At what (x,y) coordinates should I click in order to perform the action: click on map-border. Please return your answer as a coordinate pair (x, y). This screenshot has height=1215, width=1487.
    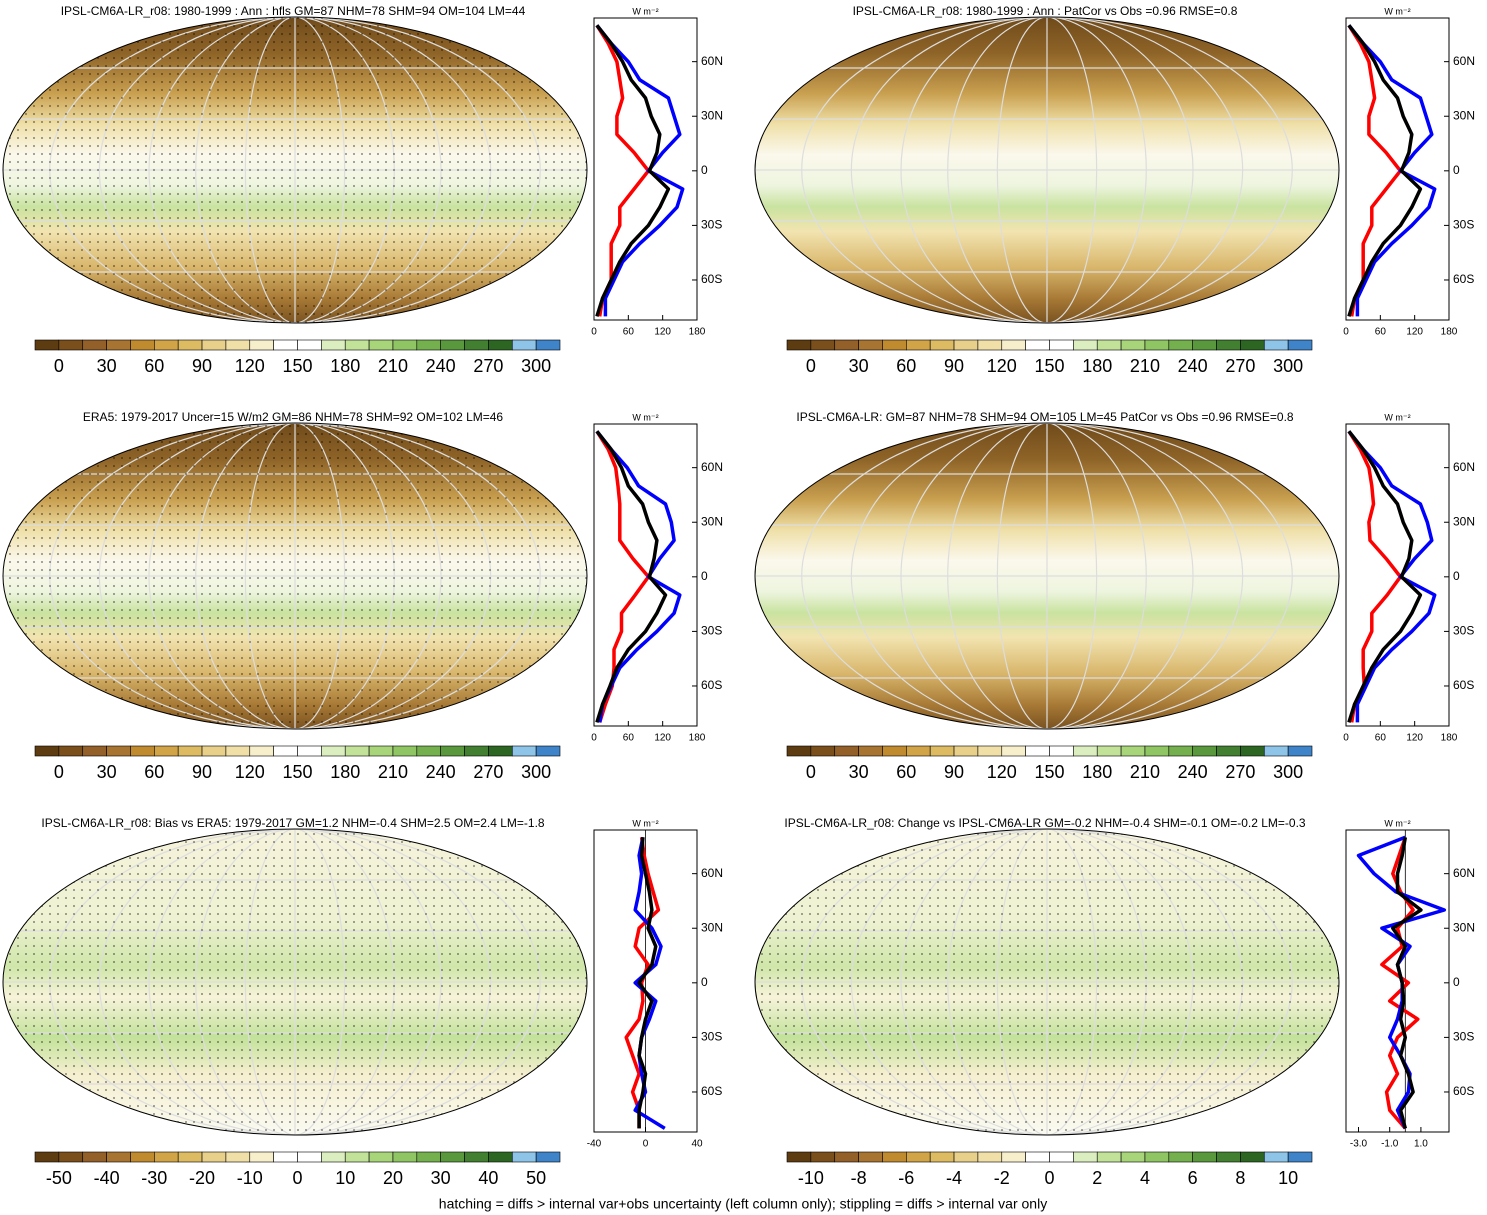
    Looking at the image, I should click on (1047, 170).